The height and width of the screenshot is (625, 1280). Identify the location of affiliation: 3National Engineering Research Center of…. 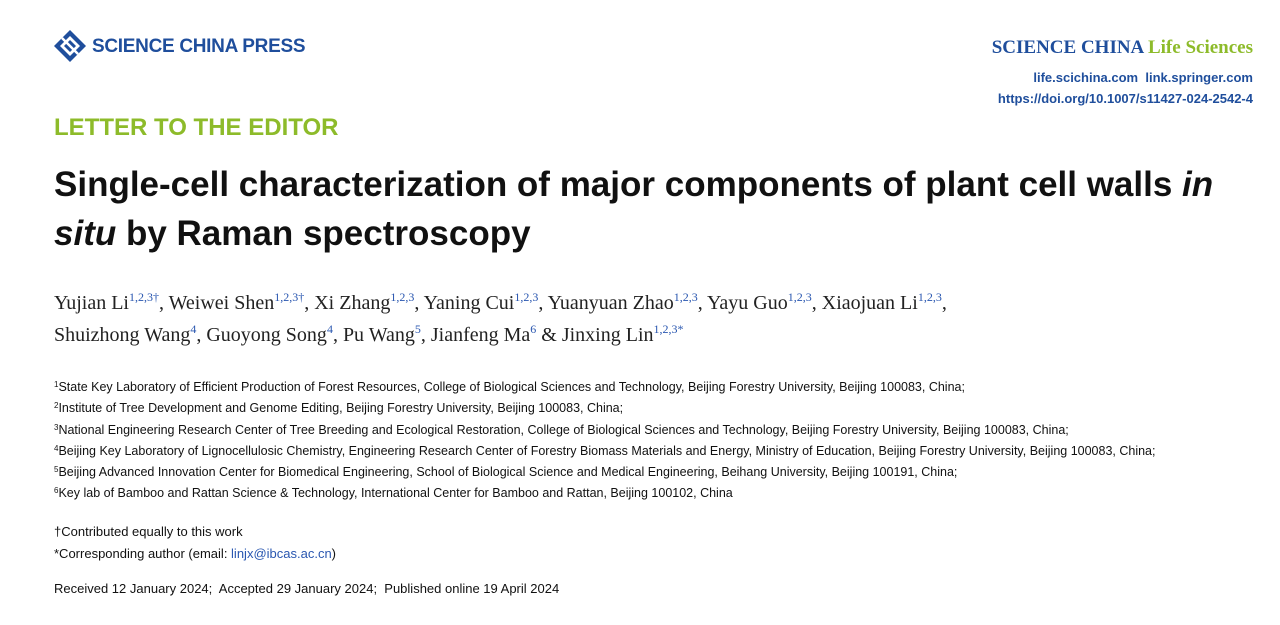
(605, 430).